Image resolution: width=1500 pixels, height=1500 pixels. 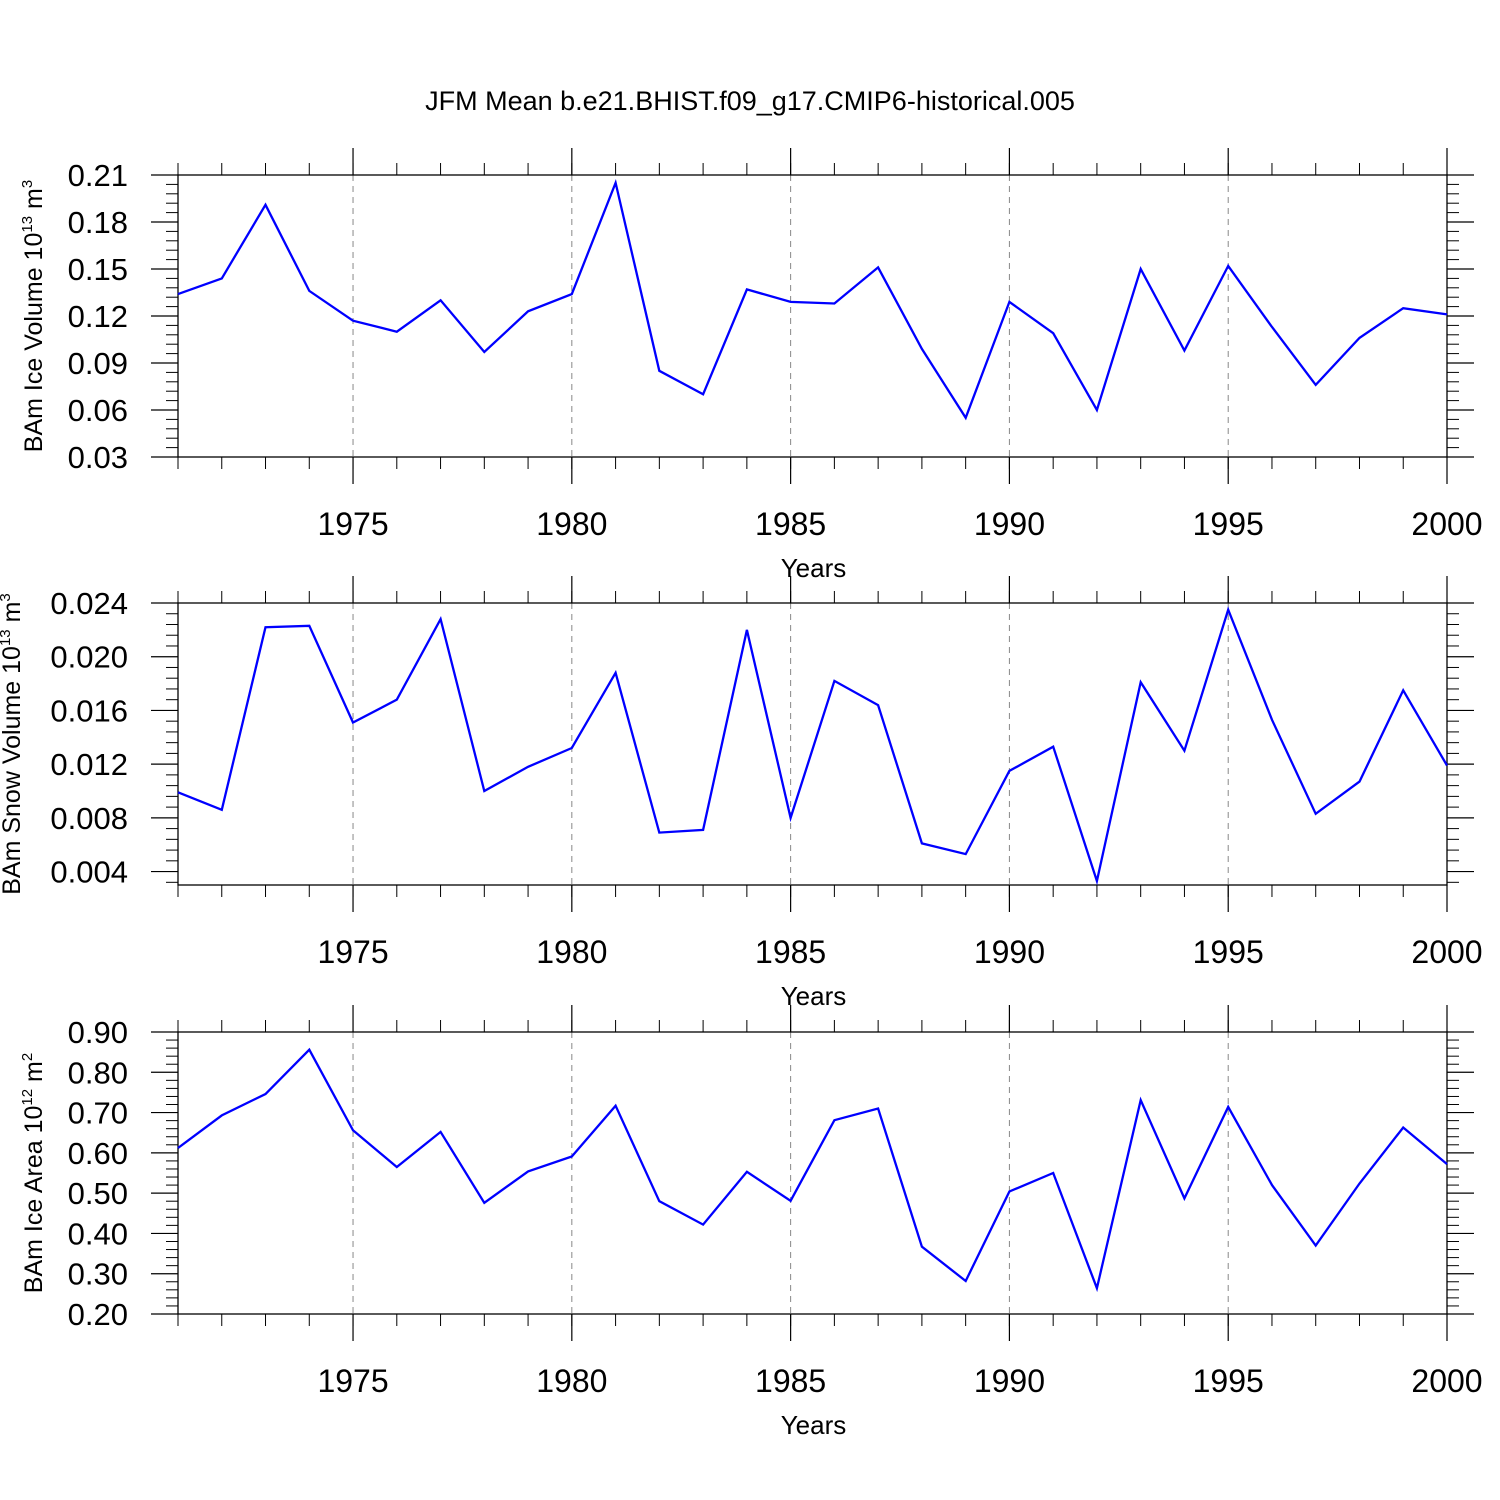 I want to click on y-tick-label: 0.008, so click(x=89, y=818).